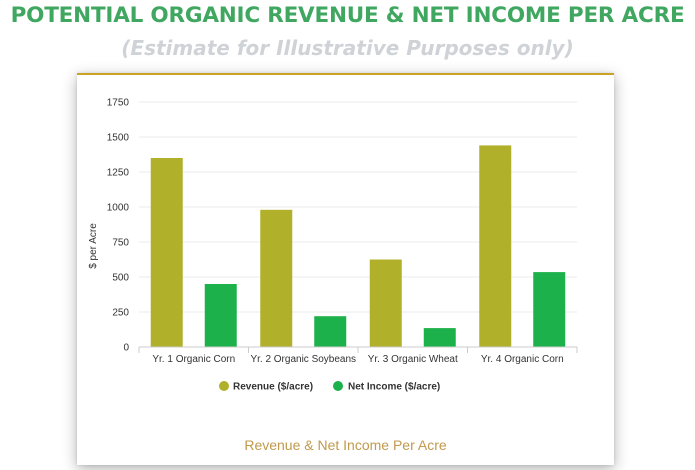 The width and height of the screenshot is (695, 470). I want to click on y-tick-label: 500, so click(120, 278).